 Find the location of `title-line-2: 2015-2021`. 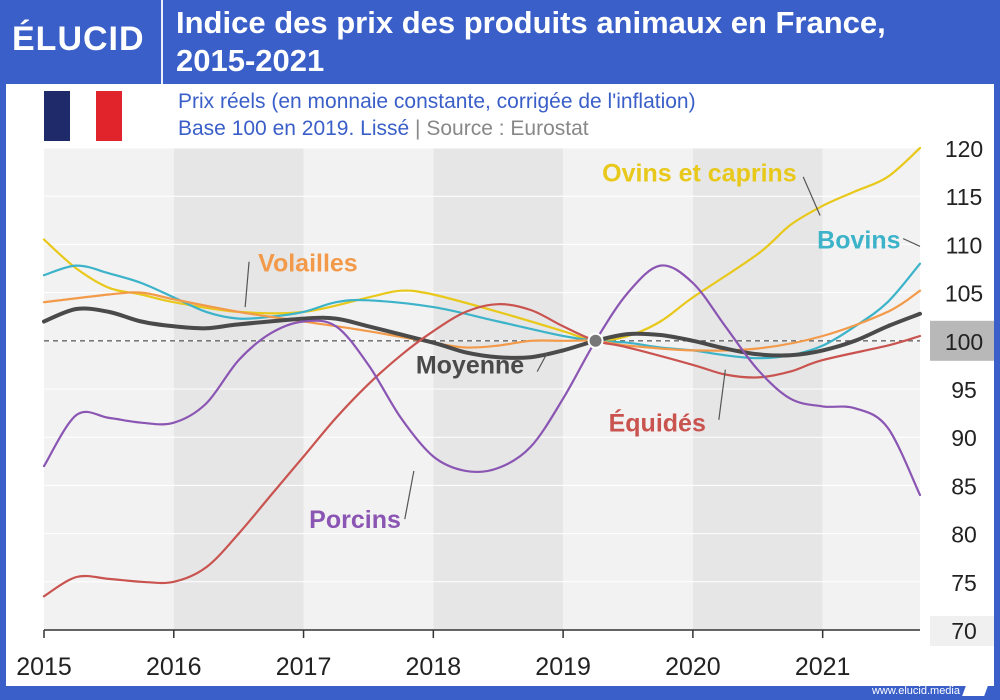

title-line-2: 2015-2021 is located at coordinates (250, 60).